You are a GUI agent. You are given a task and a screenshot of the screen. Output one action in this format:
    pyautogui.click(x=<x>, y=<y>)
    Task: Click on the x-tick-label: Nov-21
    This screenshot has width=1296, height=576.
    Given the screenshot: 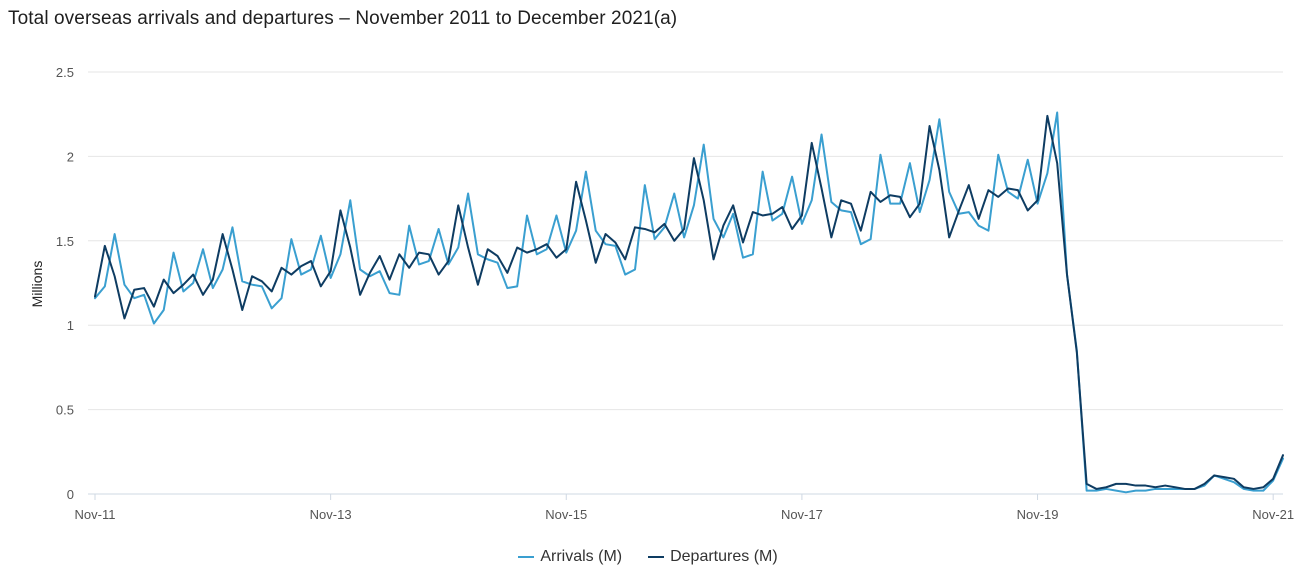 What is the action you would take?
    pyautogui.click(x=1273, y=514)
    